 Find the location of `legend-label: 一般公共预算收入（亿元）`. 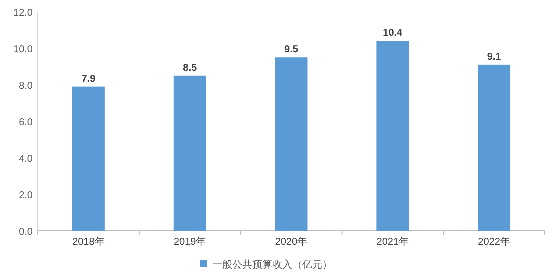

legend-label: 一般公共预算收入（亿元） is located at coordinates (272, 265).